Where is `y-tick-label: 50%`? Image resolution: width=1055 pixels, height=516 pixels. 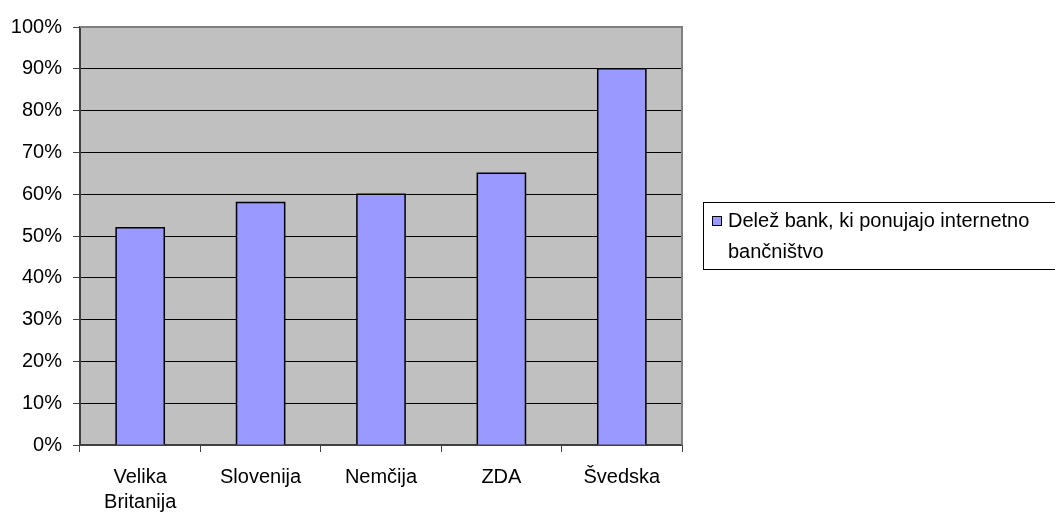 y-tick-label: 50% is located at coordinates (42, 234).